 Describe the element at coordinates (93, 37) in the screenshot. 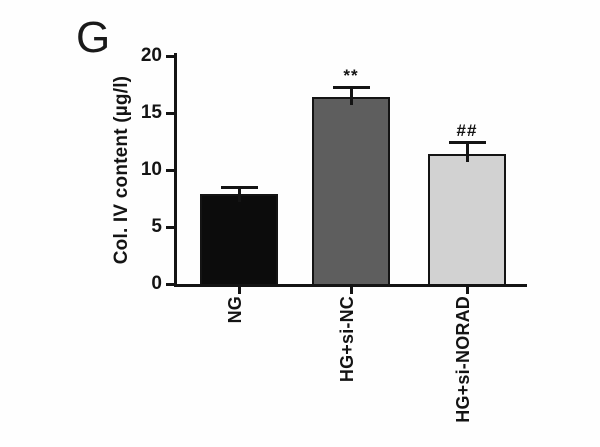

I see `panel-label: G` at that location.